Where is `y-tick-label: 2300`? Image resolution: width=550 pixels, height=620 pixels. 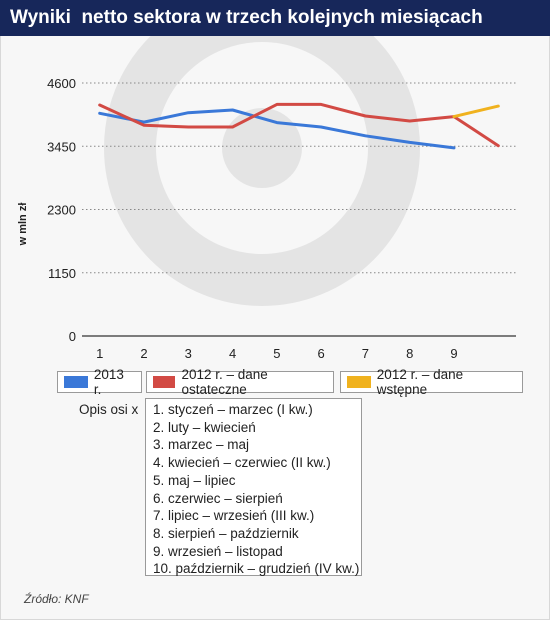 y-tick-label: 2300 is located at coordinates (61, 210).